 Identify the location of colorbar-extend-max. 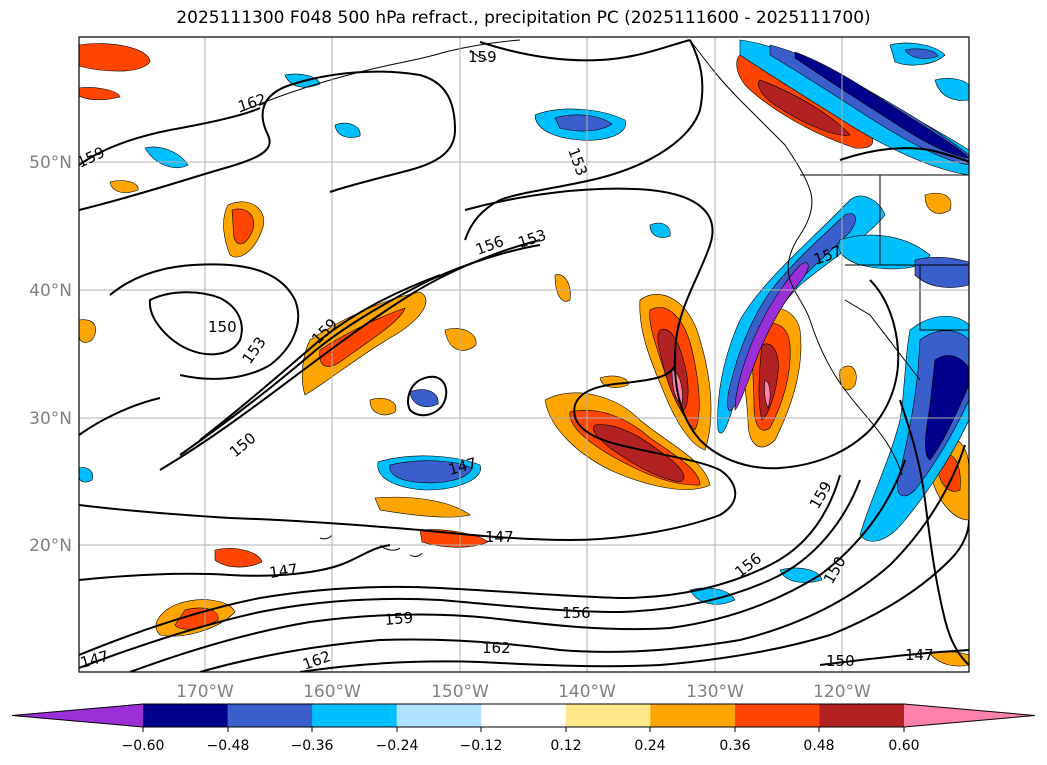
(969, 715).